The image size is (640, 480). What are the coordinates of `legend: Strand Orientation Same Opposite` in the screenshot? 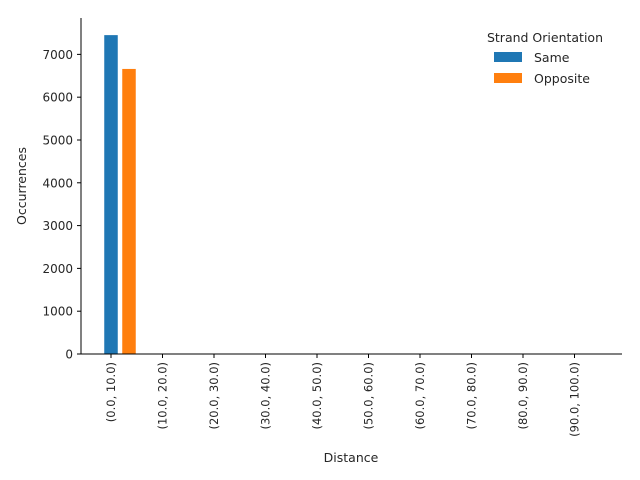 It's located at (545, 58).